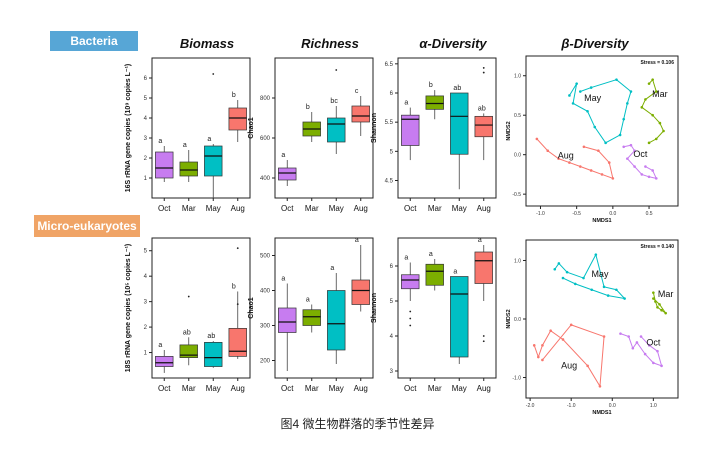  Describe the element at coordinates (484, 388) in the screenshot. I see `eukaryotes-diversity-xtick-label-aug: Aug` at that location.